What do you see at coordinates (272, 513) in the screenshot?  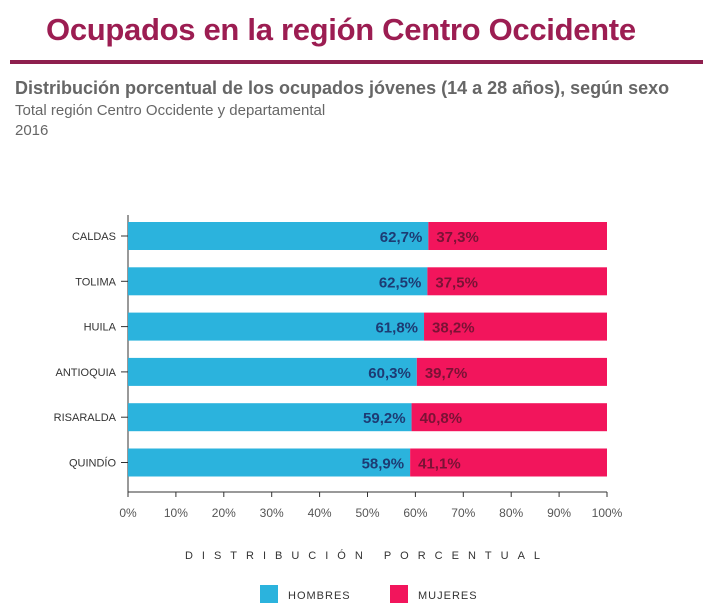 I see `x-tick-label: 30%` at bounding box center [272, 513].